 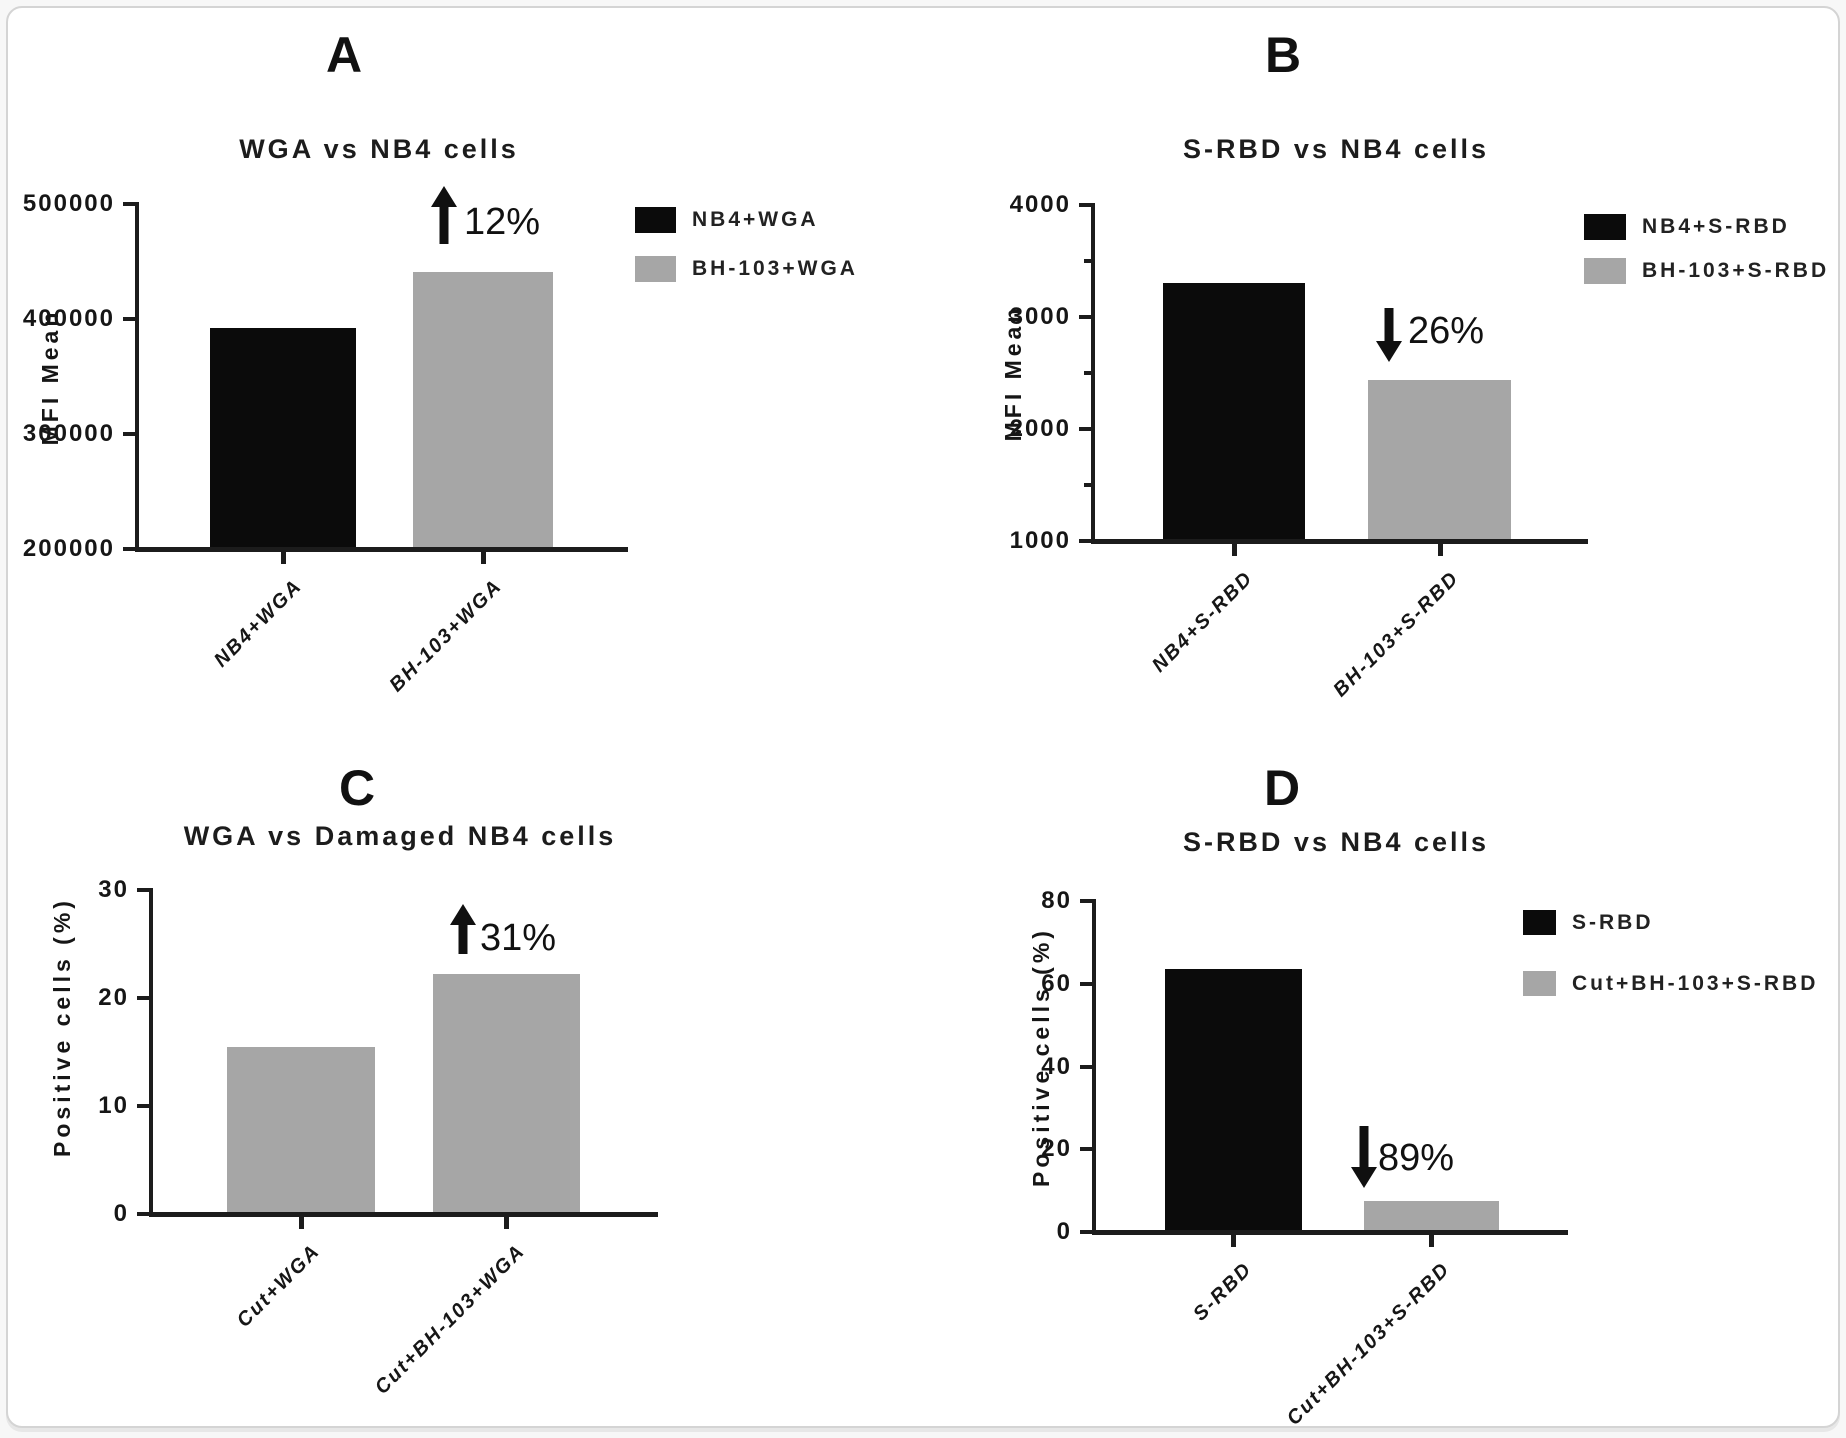 What do you see at coordinates (1613, 922) in the screenshot?
I see `legend-label: S-RBD` at bounding box center [1613, 922].